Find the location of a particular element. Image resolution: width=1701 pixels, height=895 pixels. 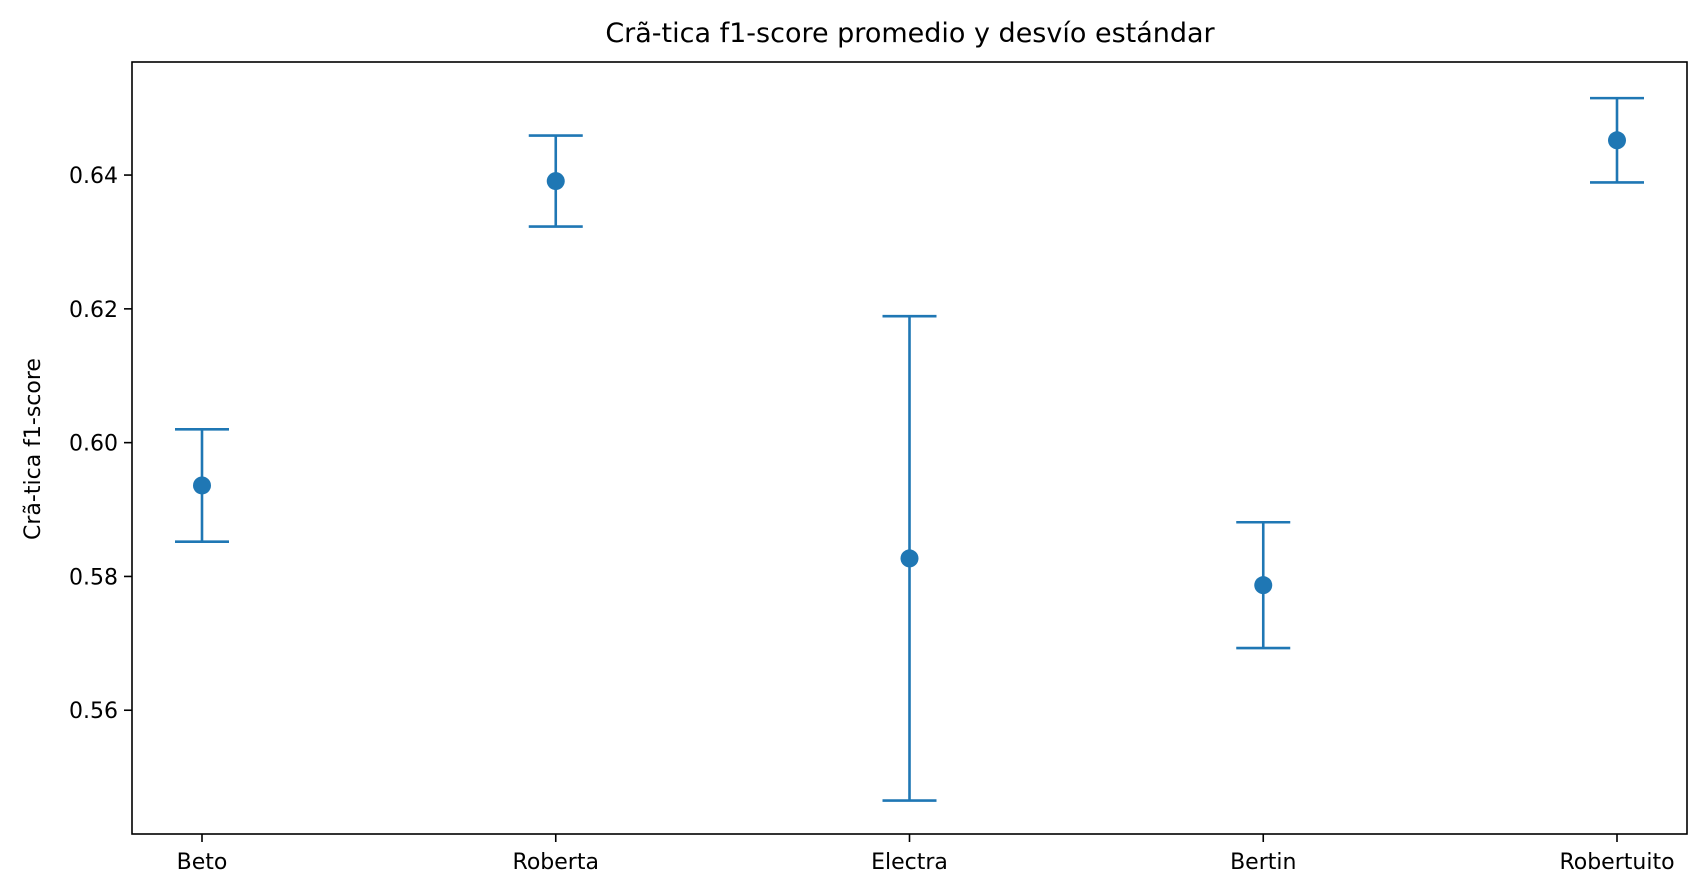

errorbar-roberta is located at coordinates (555, 181).